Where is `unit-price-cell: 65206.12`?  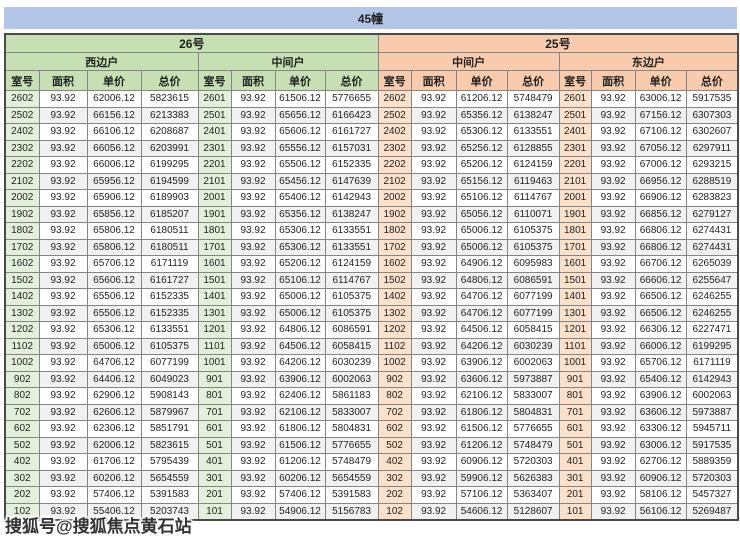 unit-price-cell: 65206.12 is located at coordinates (300, 264).